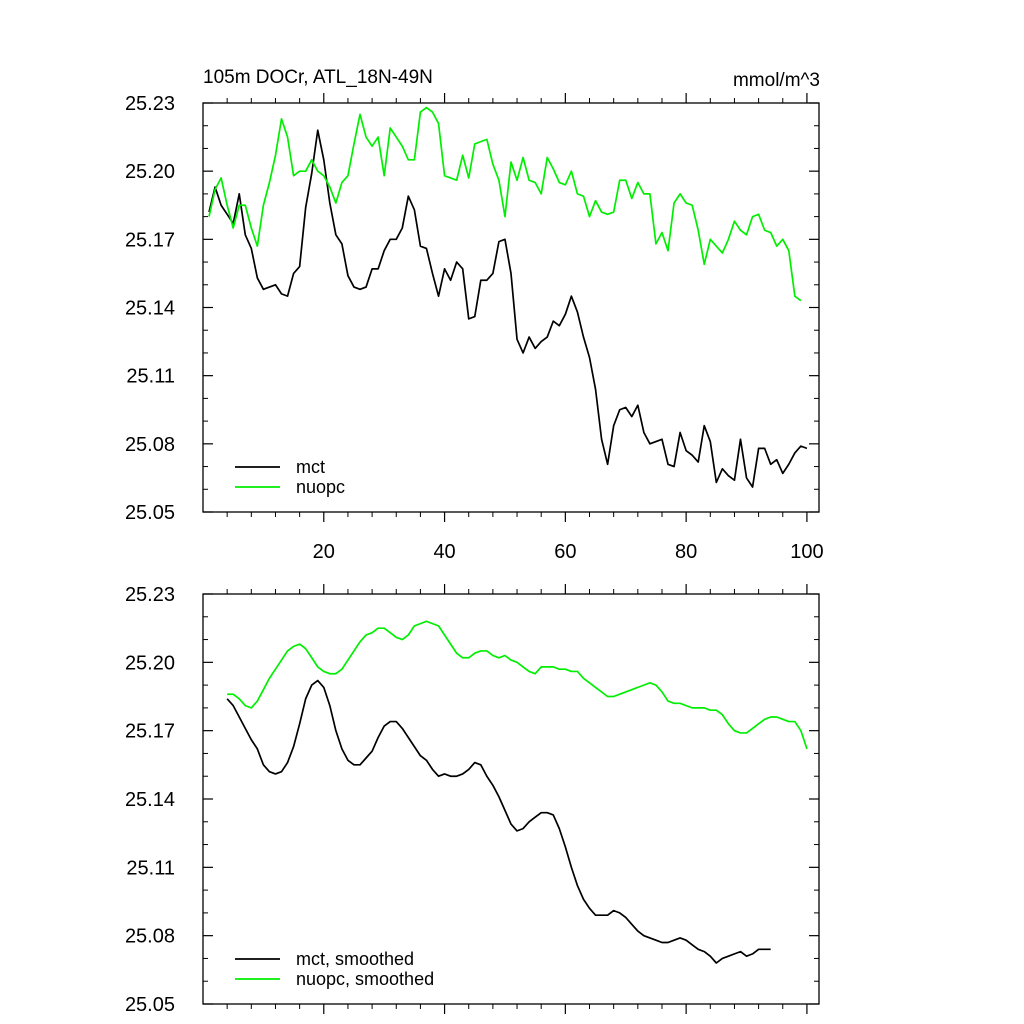  What do you see at coordinates (565, 552) in the screenshot?
I see `top-xtick-label: 60` at bounding box center [565, 552].